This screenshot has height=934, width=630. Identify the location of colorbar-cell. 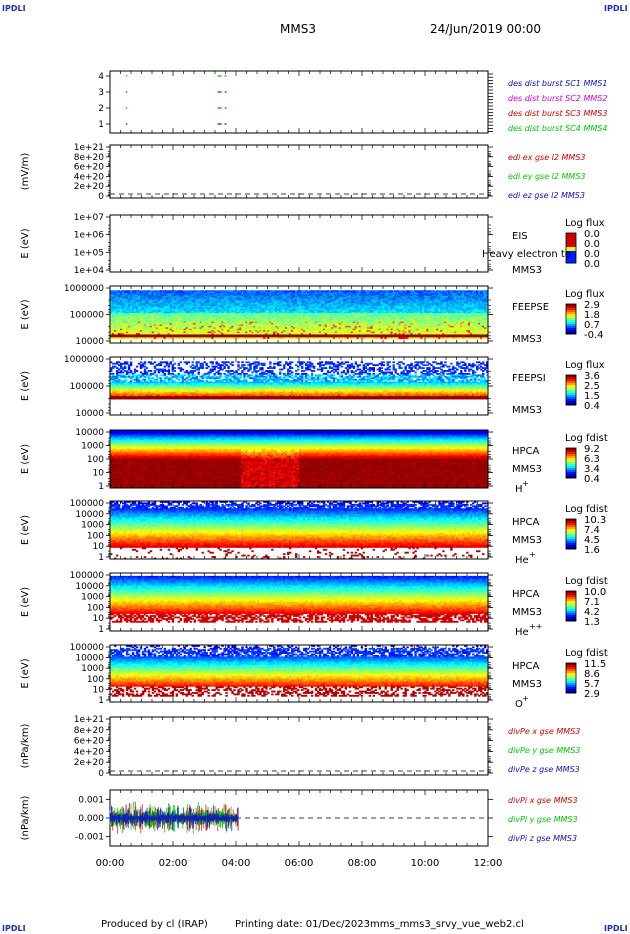
(571, 238).